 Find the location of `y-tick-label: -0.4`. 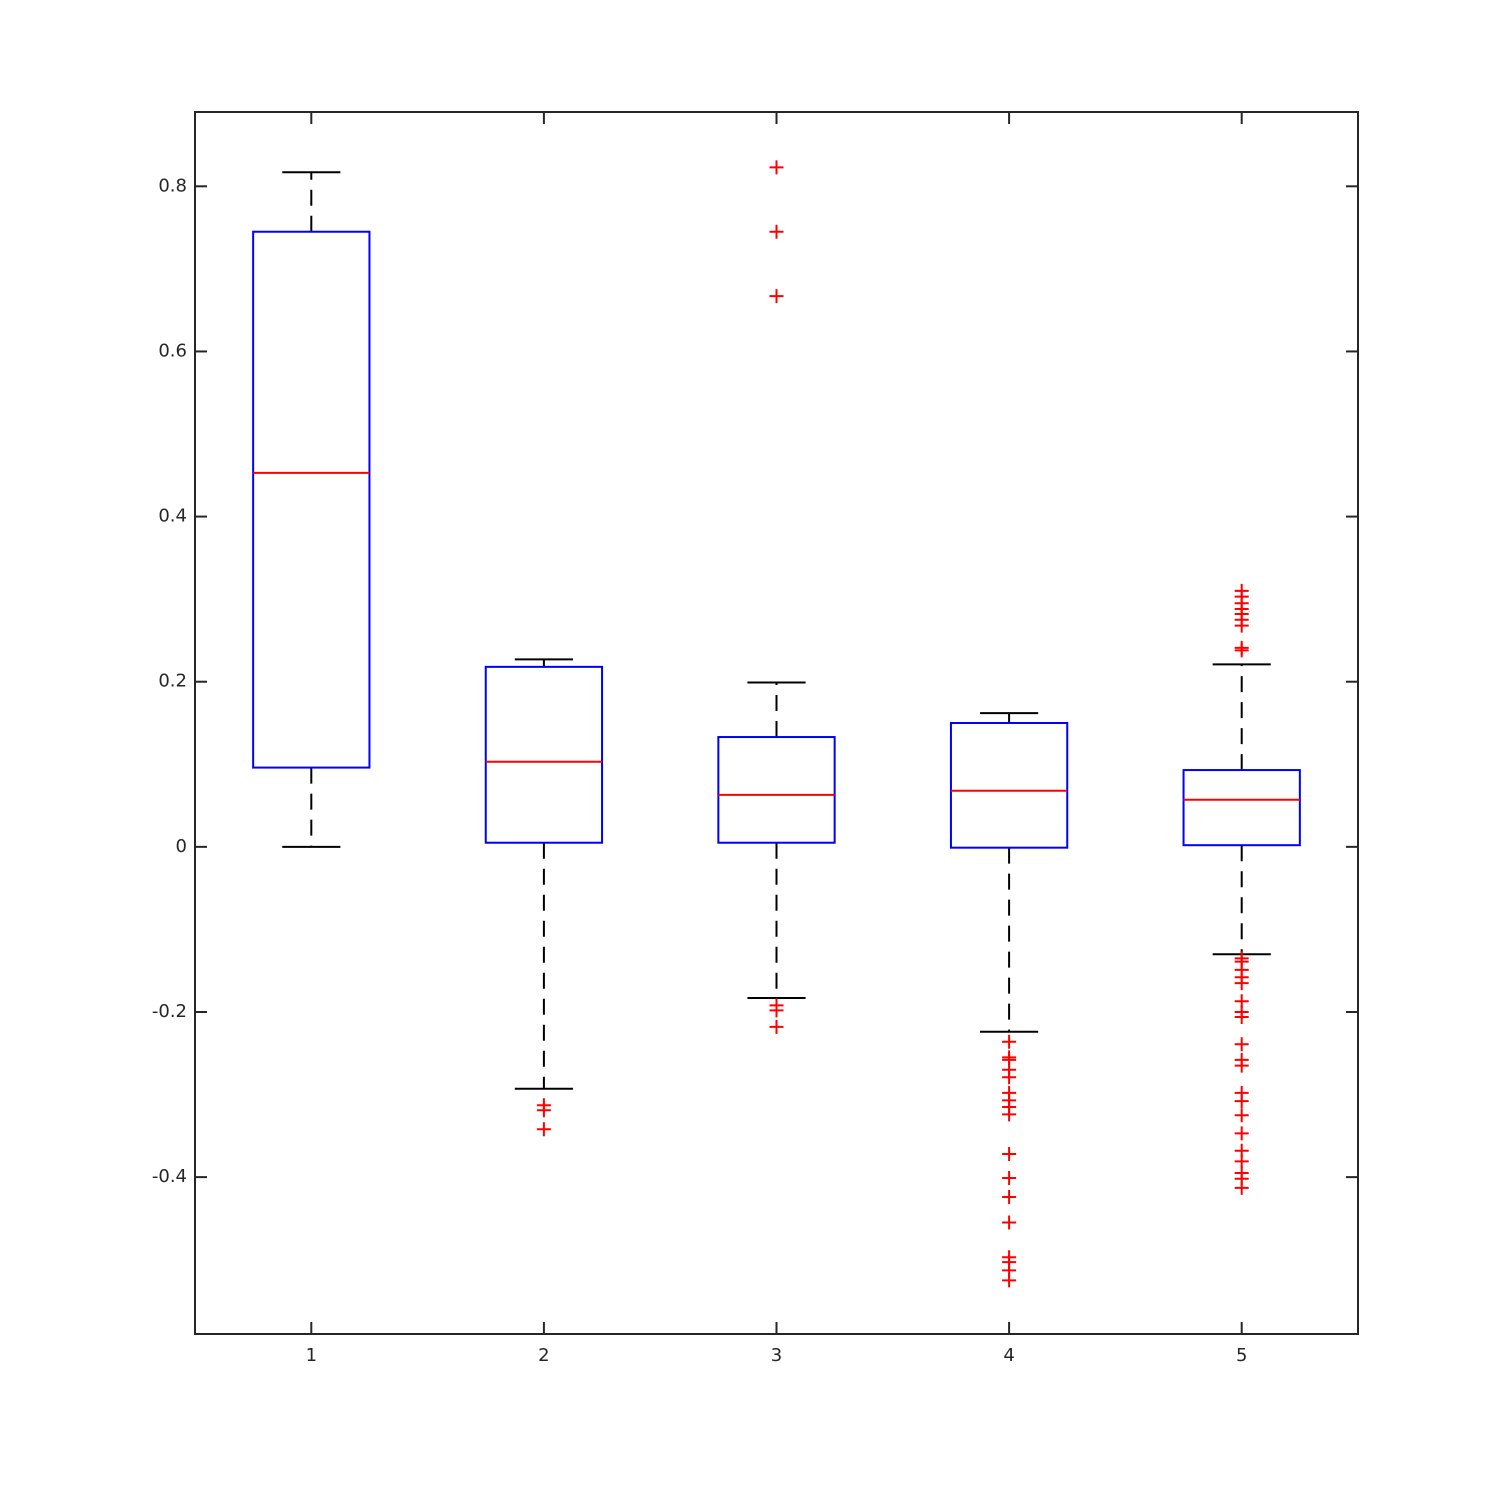

y-tick-label: -0.4 is located at coordinates (169, 1176).